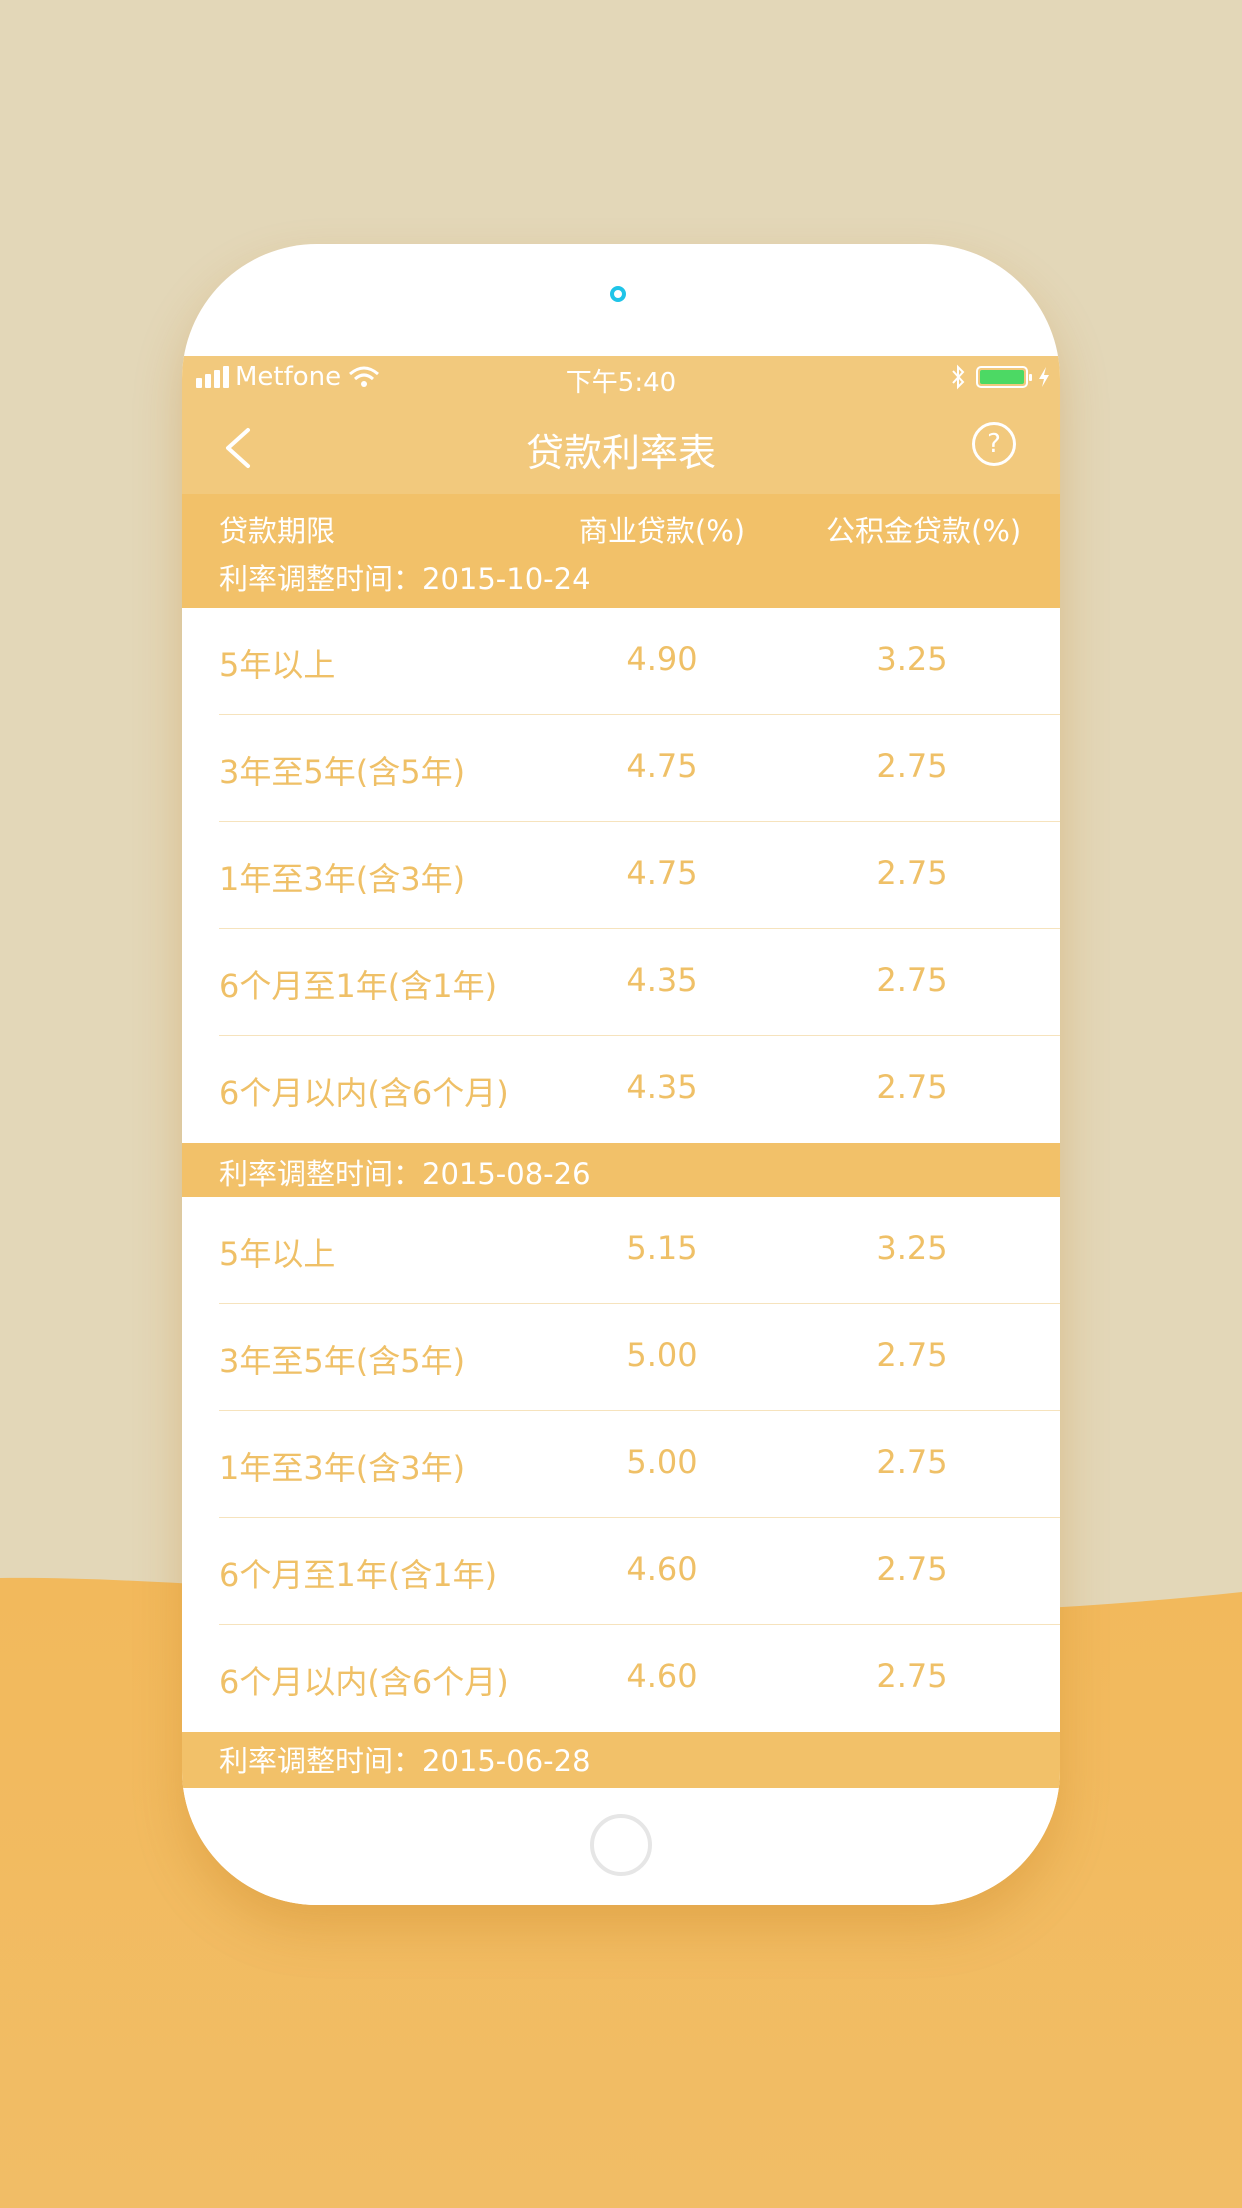 Image resolution: width=1242 pixels, height=2208 pixels. I want to click on status-bar: Metfone 下午5:40, so click(621, 378).